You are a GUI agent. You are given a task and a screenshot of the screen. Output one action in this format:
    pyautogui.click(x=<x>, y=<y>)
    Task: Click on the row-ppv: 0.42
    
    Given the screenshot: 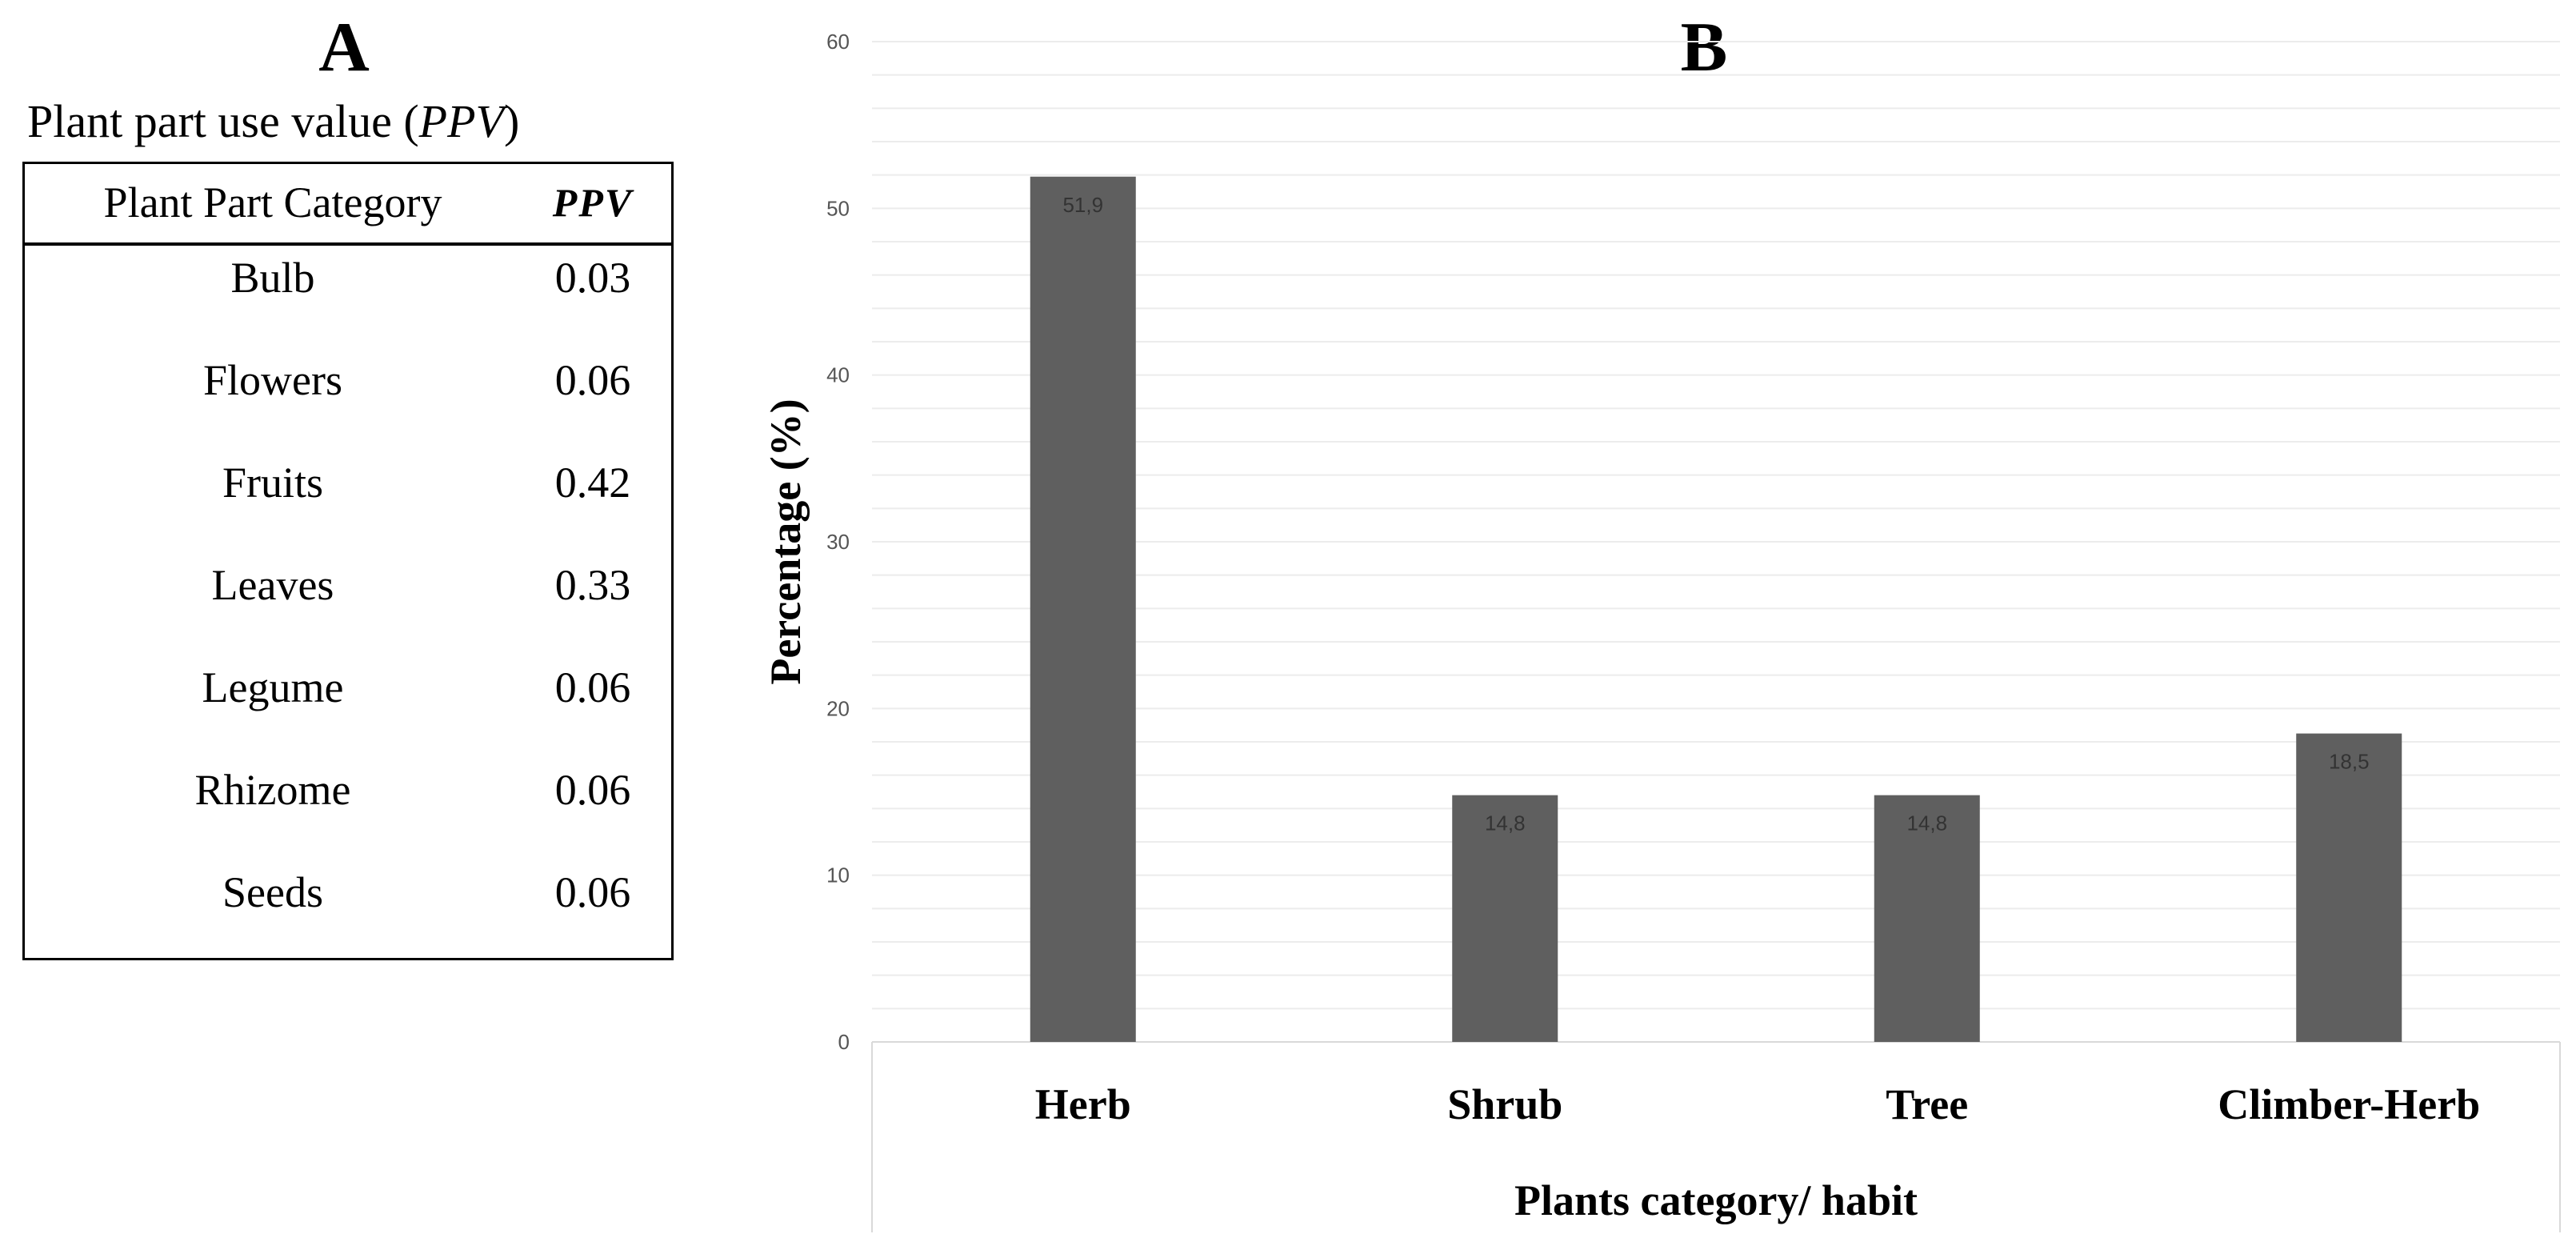 What is the action you would take?
    pyautogui.click(x=592, y=483)
    